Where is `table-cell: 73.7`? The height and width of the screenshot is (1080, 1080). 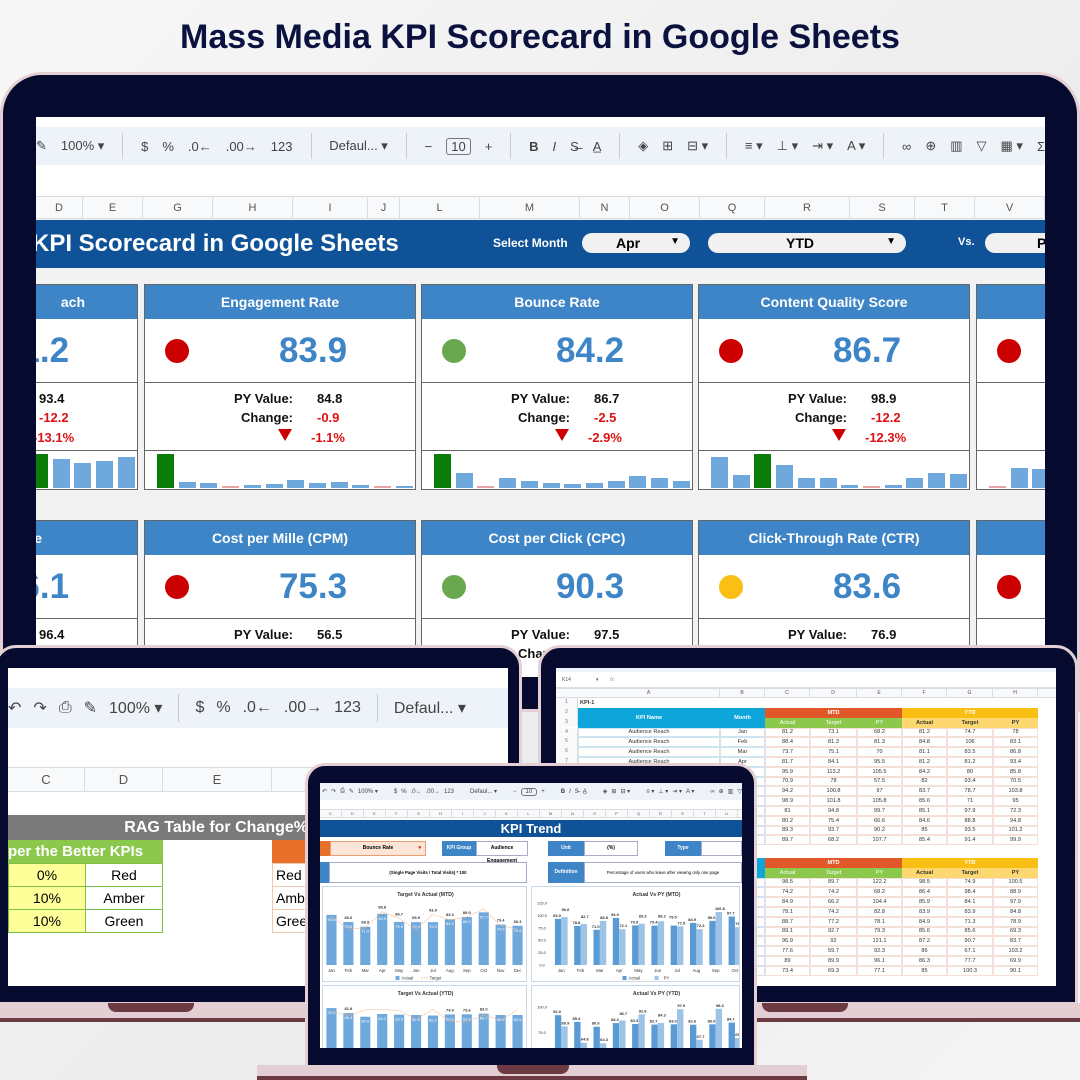
table-cell: 73.7 is located at coordinates (787, 752).